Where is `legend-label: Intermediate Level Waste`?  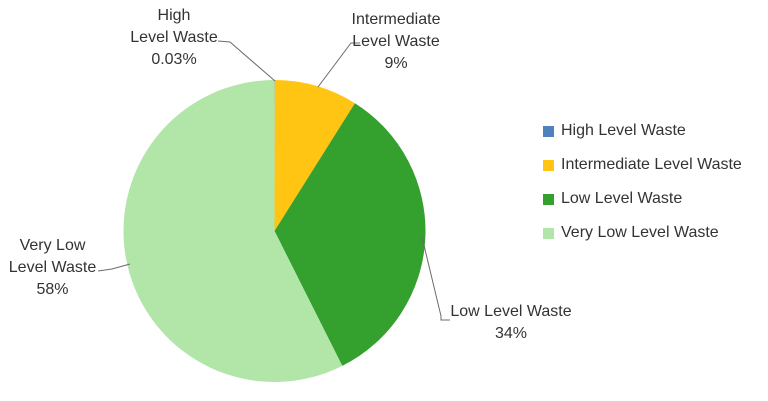 legend-label: Intermediate Level Waste is located at coordinates (651, 164).